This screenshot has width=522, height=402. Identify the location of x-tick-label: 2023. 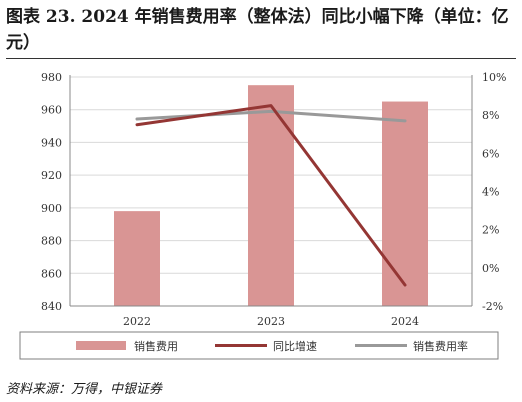
(271, 321).